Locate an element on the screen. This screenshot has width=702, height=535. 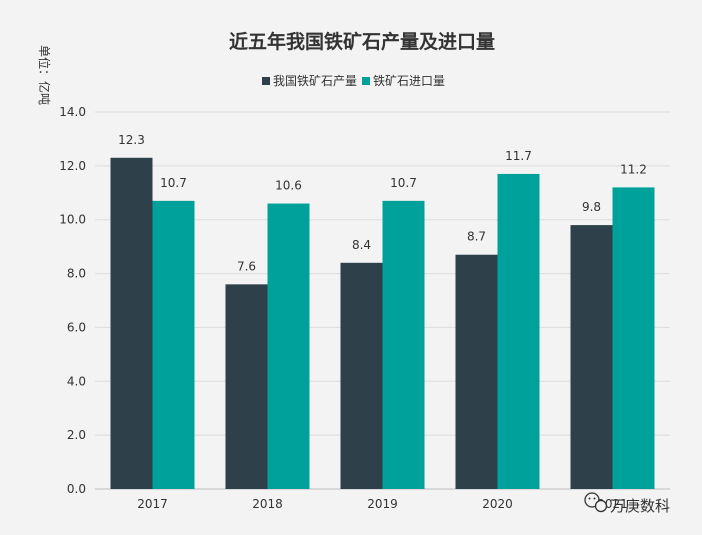
y-axis-unit: 单位：亿吨 is located at coordinates (44, 75).